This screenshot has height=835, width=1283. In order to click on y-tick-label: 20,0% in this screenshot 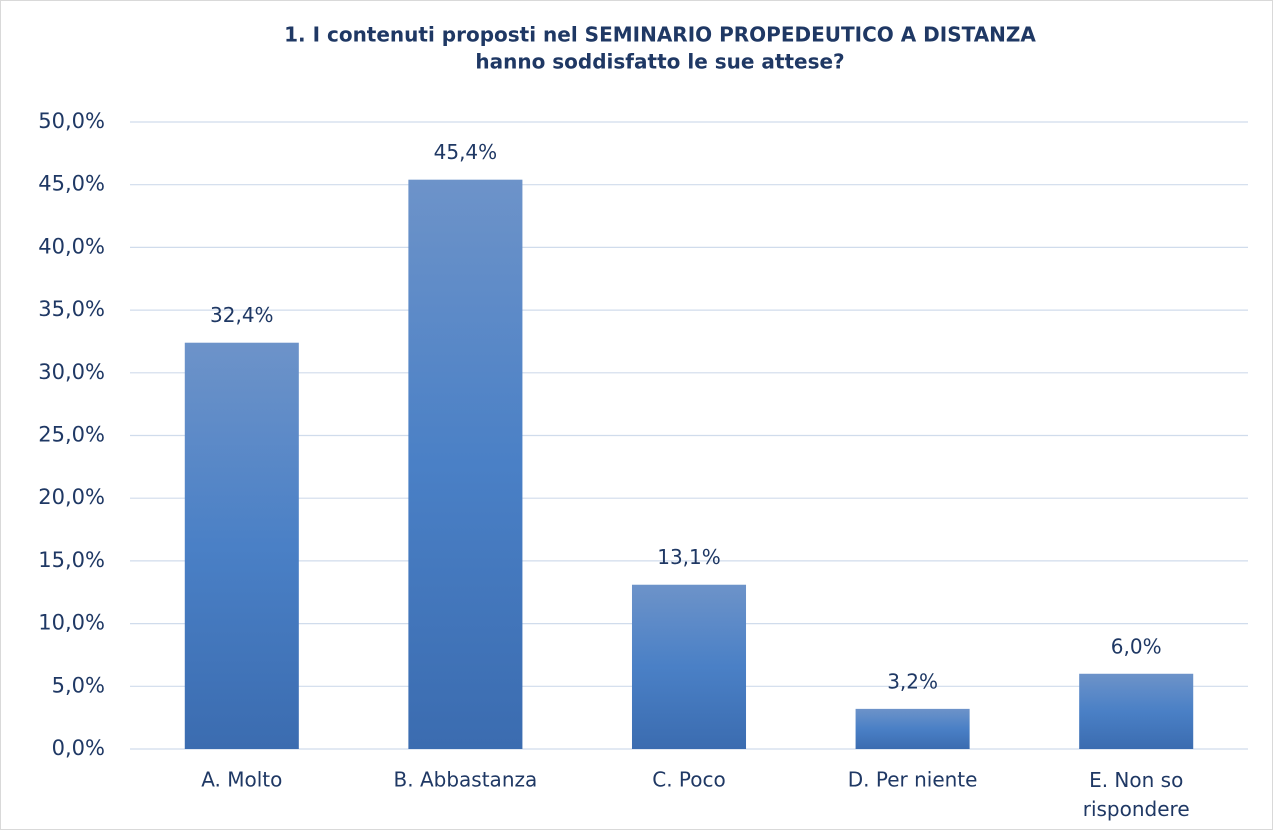, I will do `click(71, 497)`.